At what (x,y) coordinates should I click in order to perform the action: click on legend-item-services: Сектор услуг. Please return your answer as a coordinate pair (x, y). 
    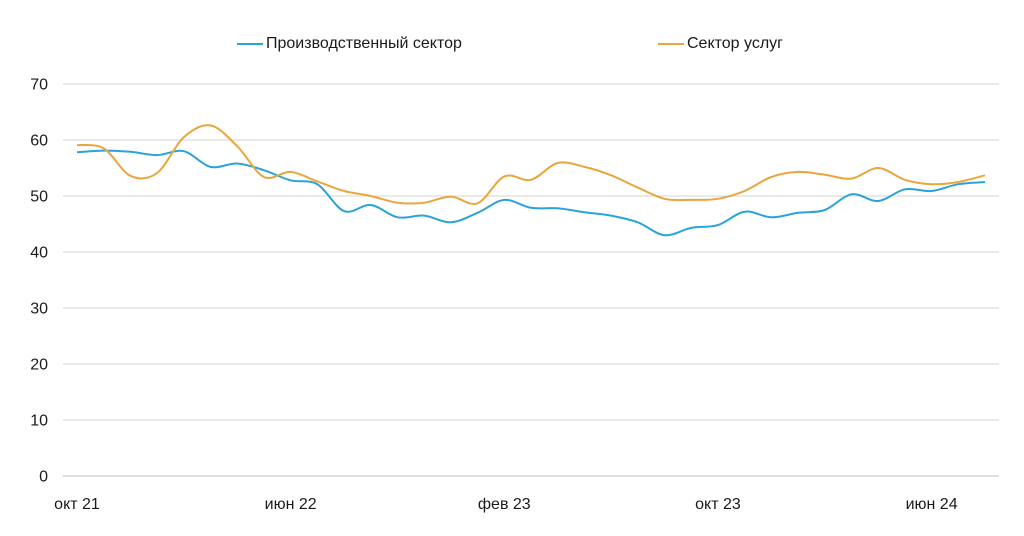
    Looking at the image, I should click on (720, 44).